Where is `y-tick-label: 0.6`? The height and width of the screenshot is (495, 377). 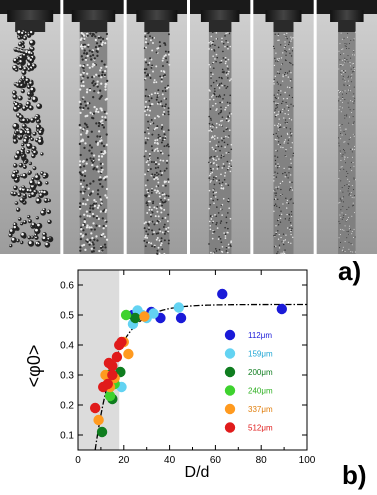 y-tick-label: 0.6 is located at coordinates (67, 286).